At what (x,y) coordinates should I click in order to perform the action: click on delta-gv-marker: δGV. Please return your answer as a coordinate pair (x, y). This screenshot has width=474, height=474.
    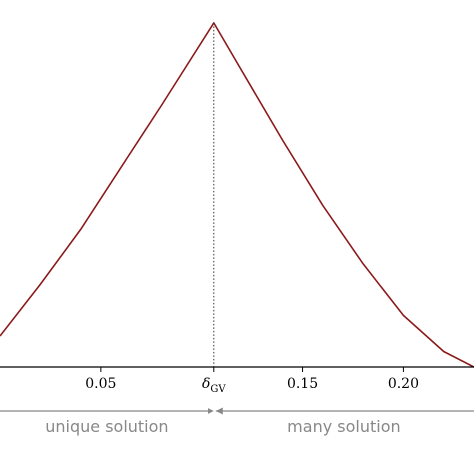
    Looking at the image, I should click on (214, 208).